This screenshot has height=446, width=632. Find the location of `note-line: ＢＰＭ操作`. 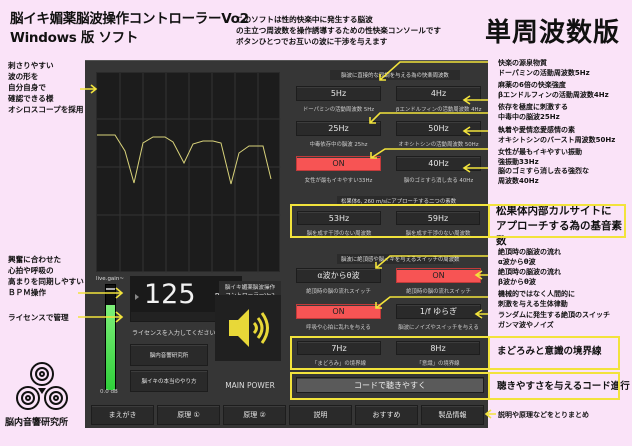

note-line: ＢＰＭ操作 is located at coordinates (27, 292).